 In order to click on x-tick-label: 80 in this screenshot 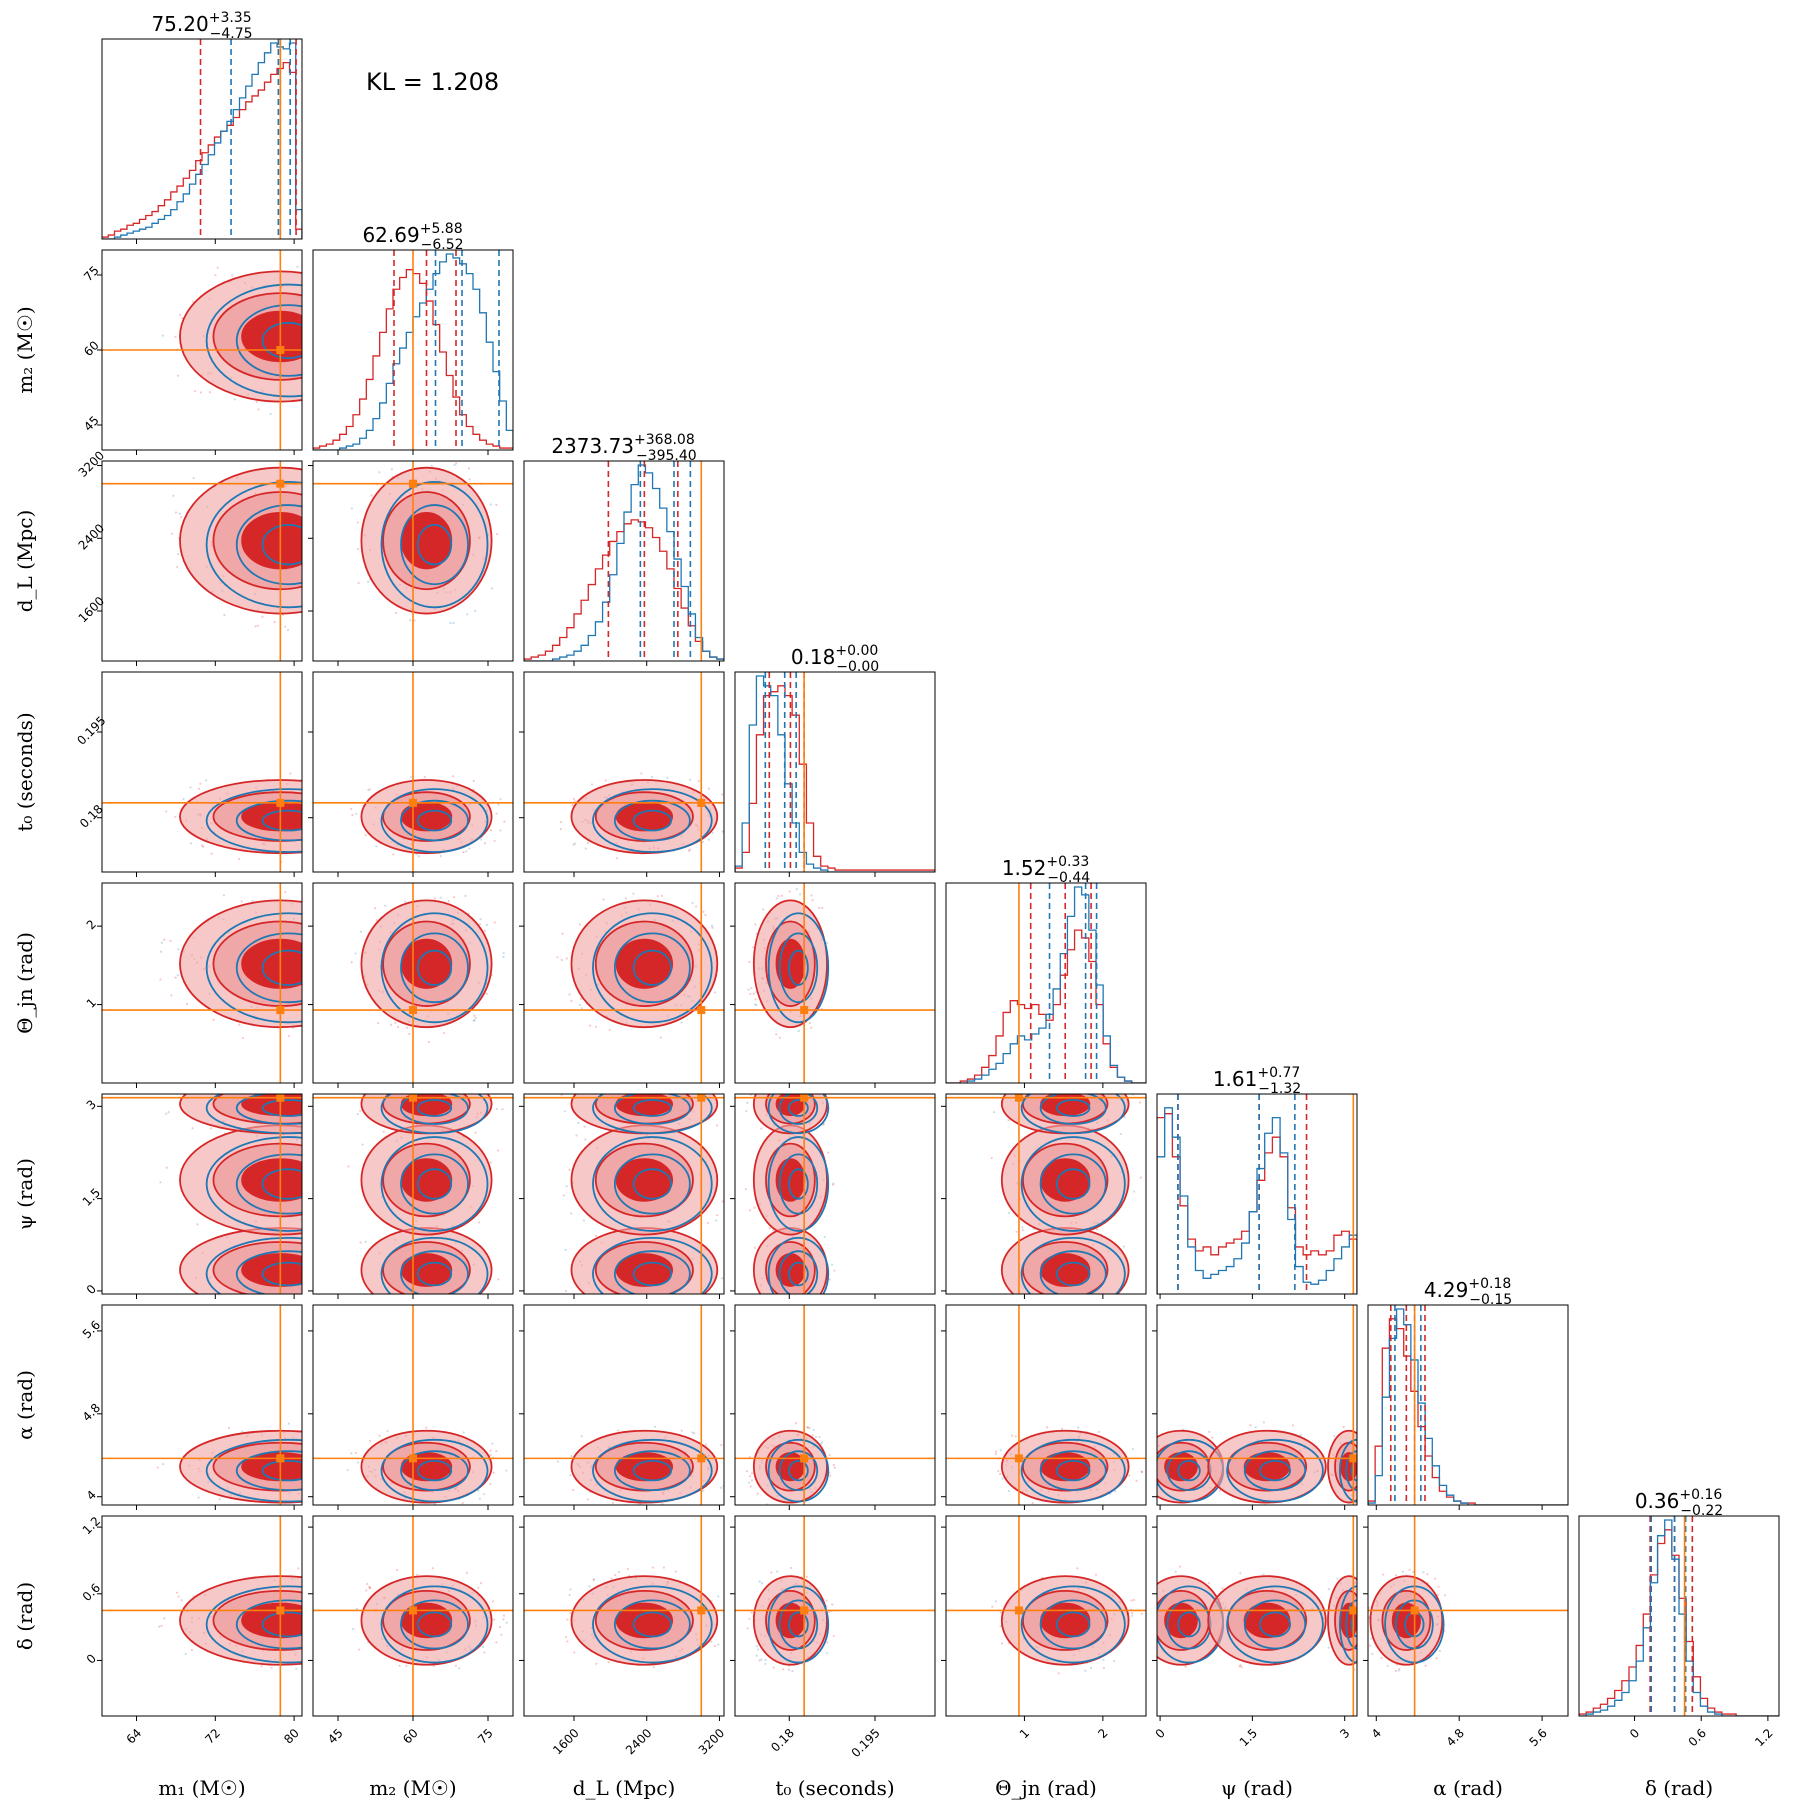, I will do `click(291, 1736)`.